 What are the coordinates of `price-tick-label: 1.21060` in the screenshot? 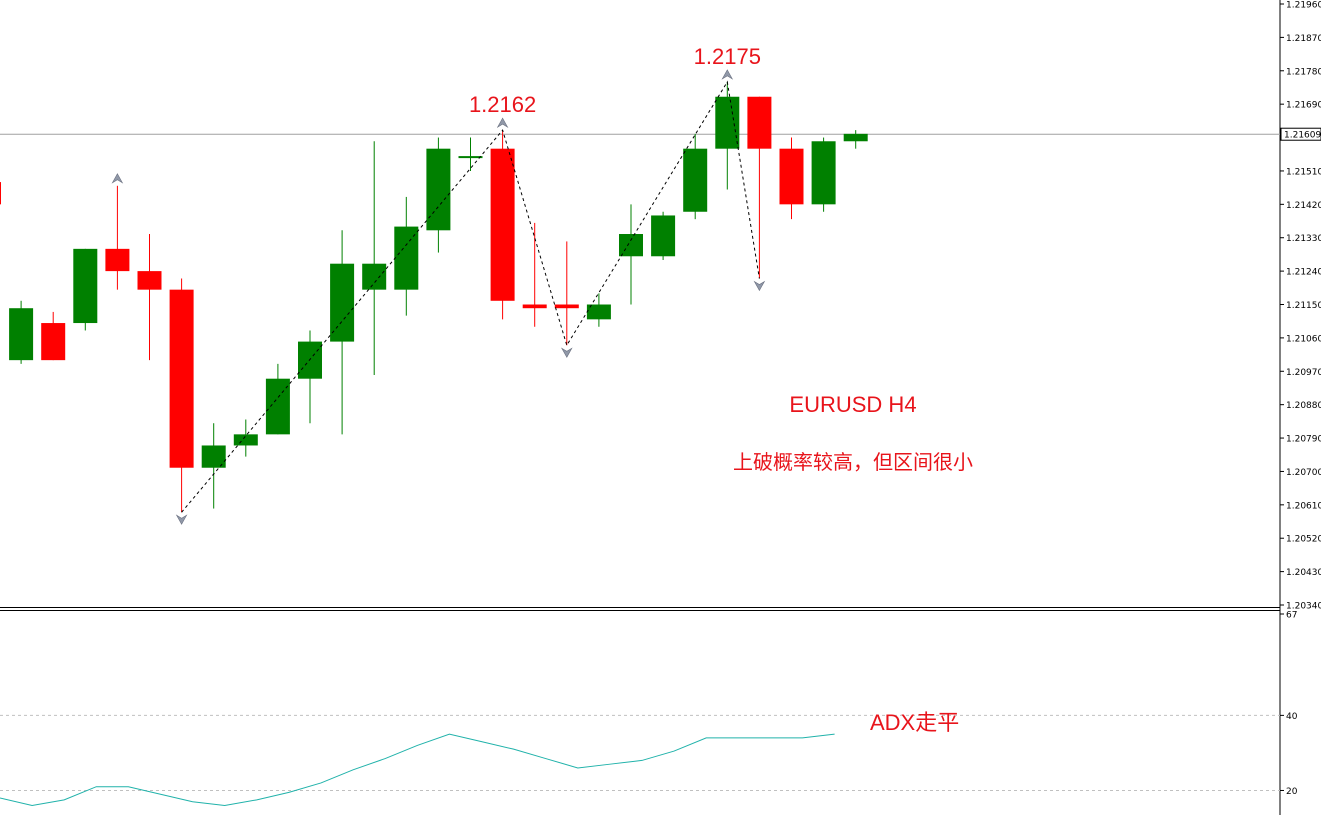 It's located at (1303, 339).